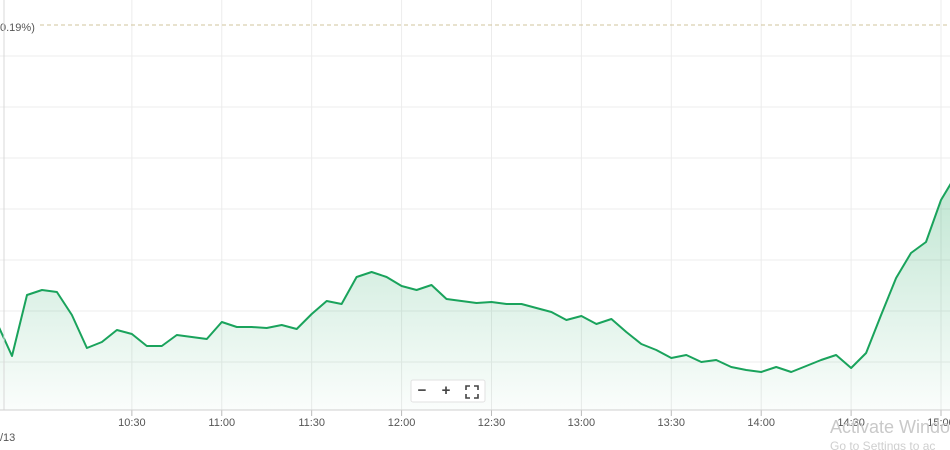 The height and width of the screenshot is (450, 950). Describe the element at coordinates (132, 423) in the screenshot. I see `x-tick-label: 10:30` at that location.